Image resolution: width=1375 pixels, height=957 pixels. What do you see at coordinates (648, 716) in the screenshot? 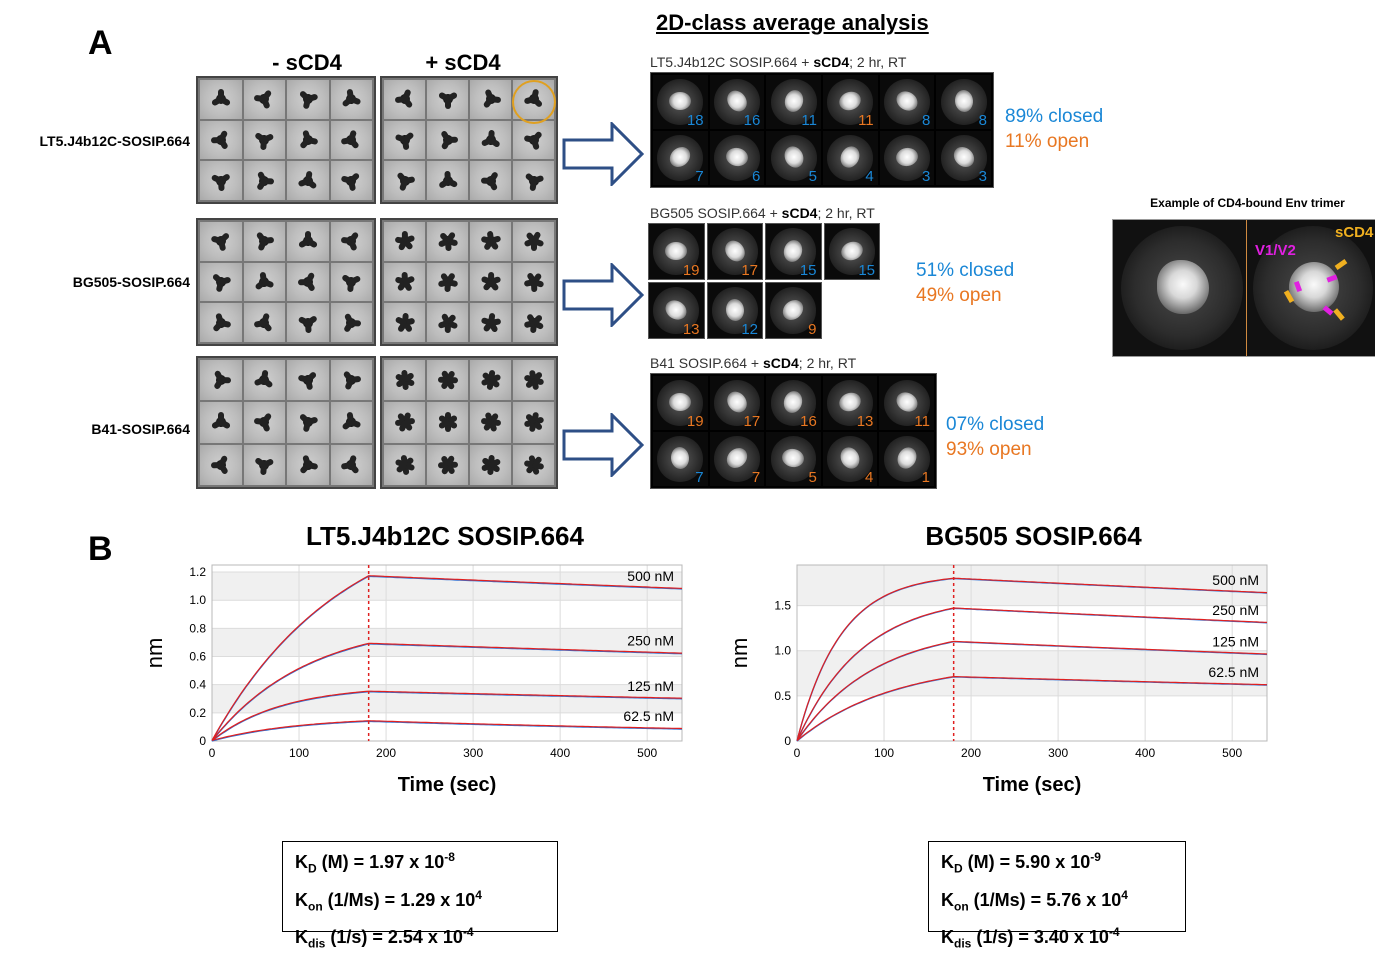
I see `series-label: 62.5 nM` at bounding box center [648, 716].